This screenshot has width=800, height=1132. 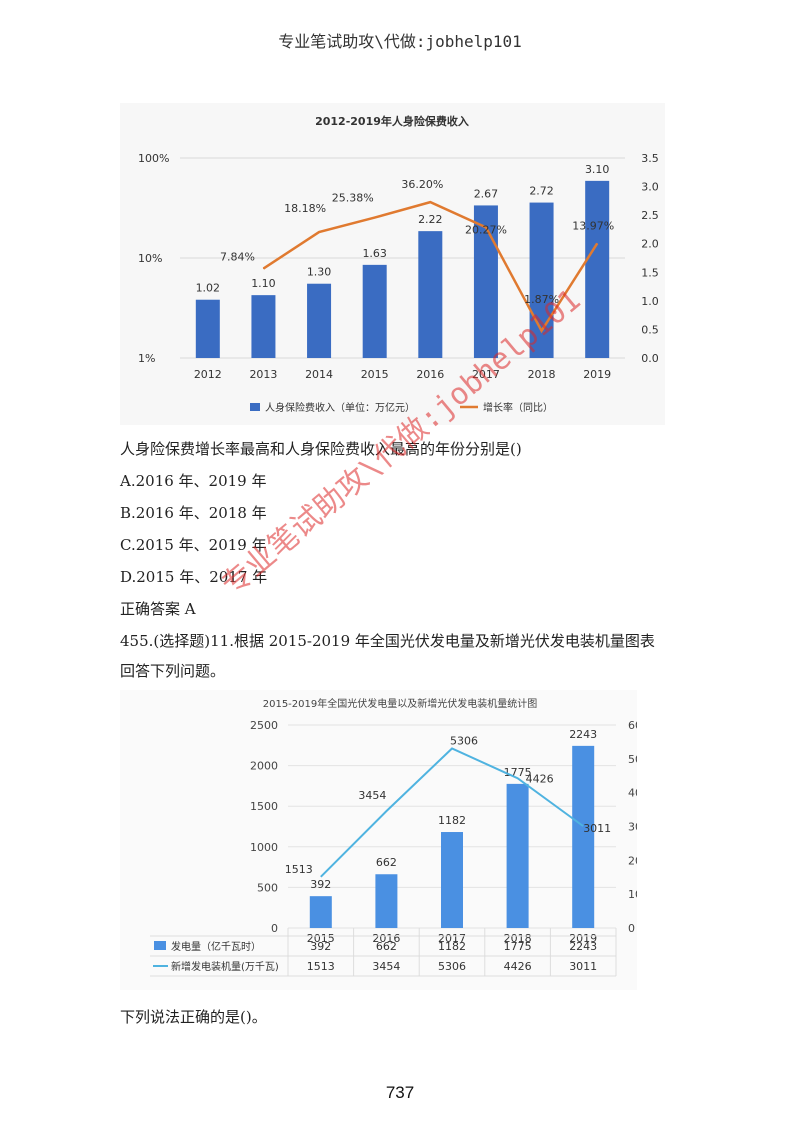 I want to click on page-number: 737, so click(x=400, y=1092).